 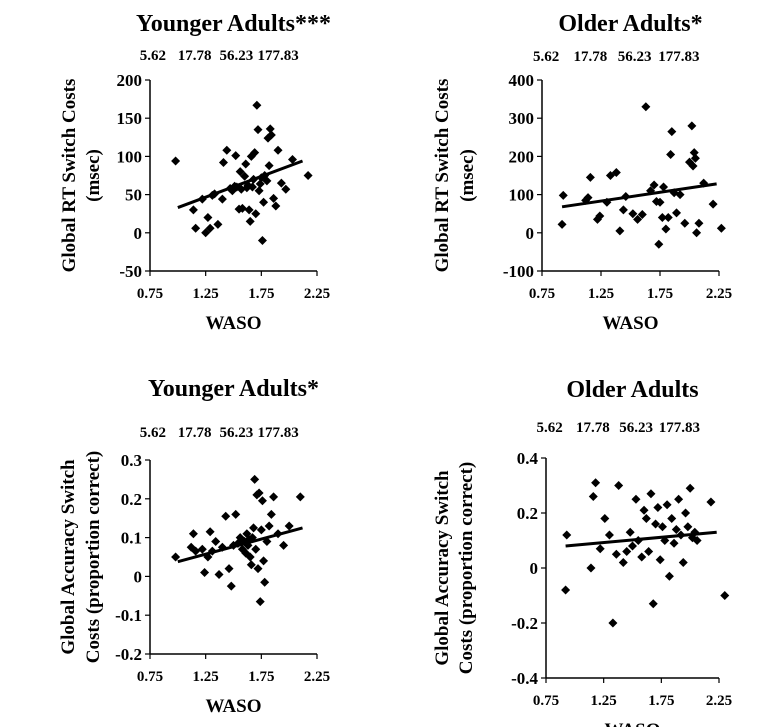 I want to click on y-tick-label: 0.1, so click(x=131, y=538).